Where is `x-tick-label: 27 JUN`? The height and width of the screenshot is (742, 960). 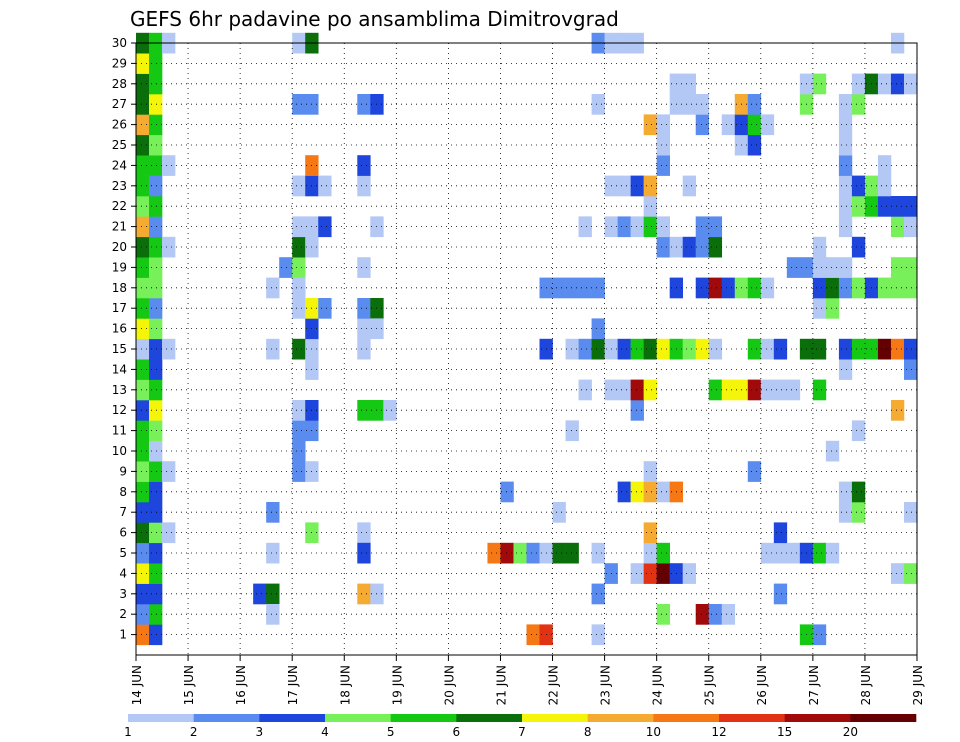
x-tick-label: 27 JUN is located at coordinates (814, 685).